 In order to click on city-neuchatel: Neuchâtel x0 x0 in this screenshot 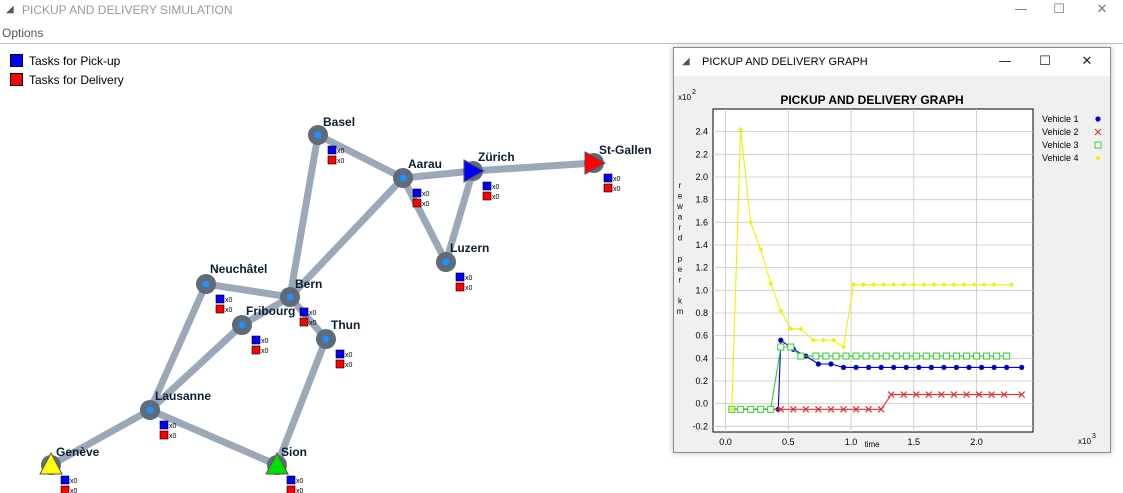, I will do `click(231, 288)`.